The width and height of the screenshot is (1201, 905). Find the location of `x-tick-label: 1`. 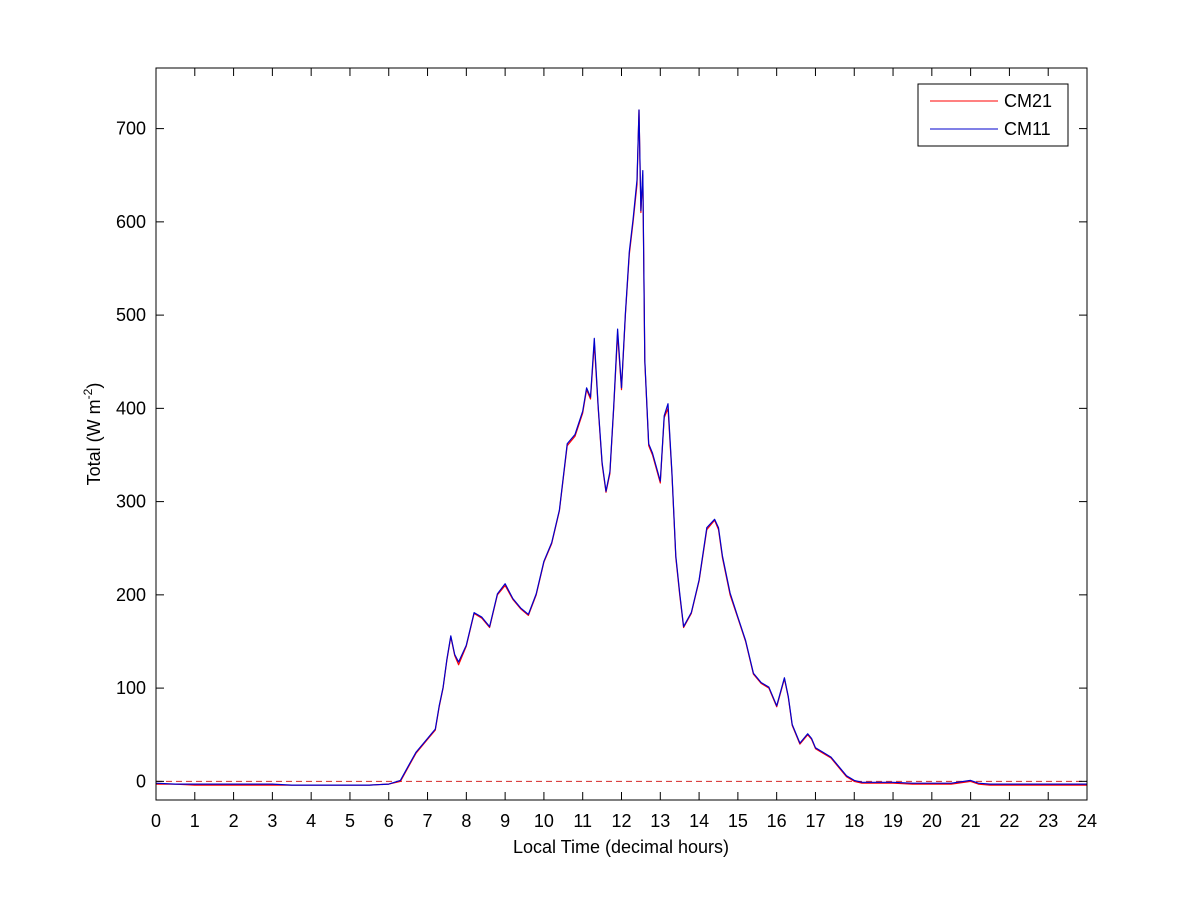

x-tick-label: 1 is located at coordinates (195, 821).